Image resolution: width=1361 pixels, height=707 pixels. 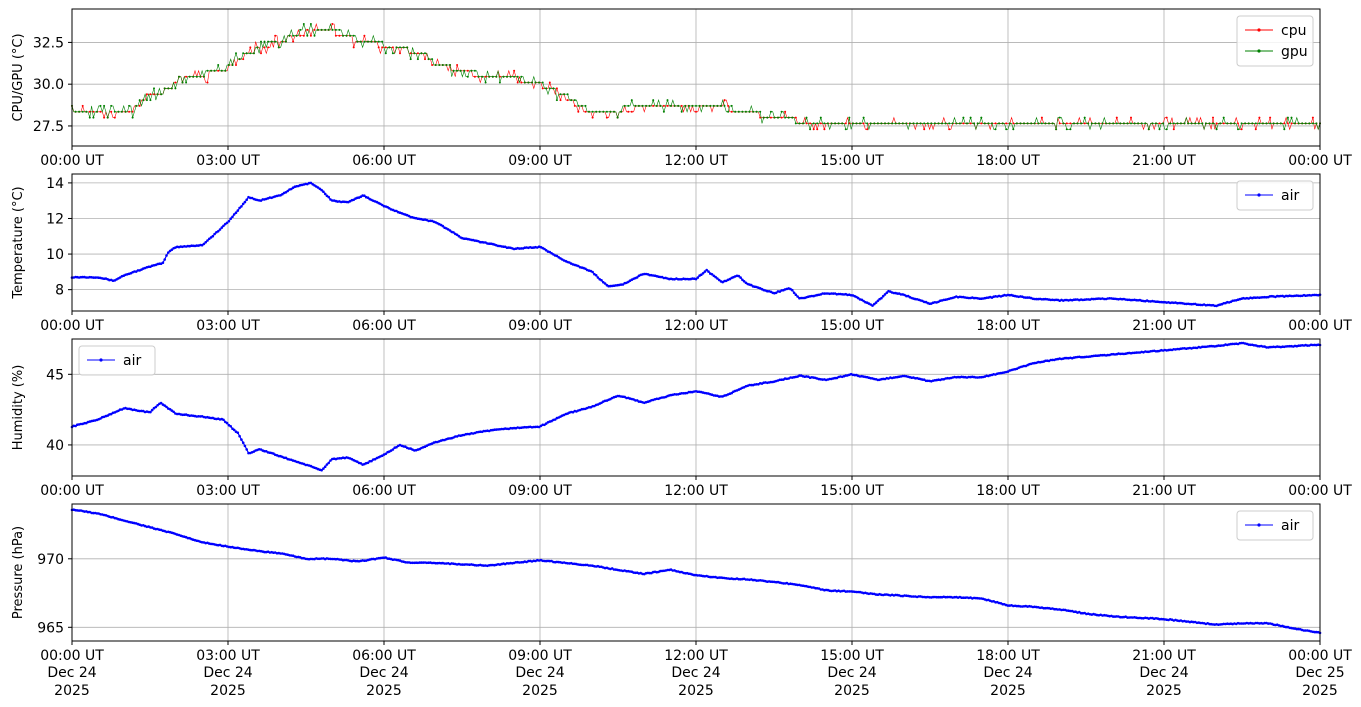 I want to click on legend-marker-cpu, so click(x=1259, y=30).